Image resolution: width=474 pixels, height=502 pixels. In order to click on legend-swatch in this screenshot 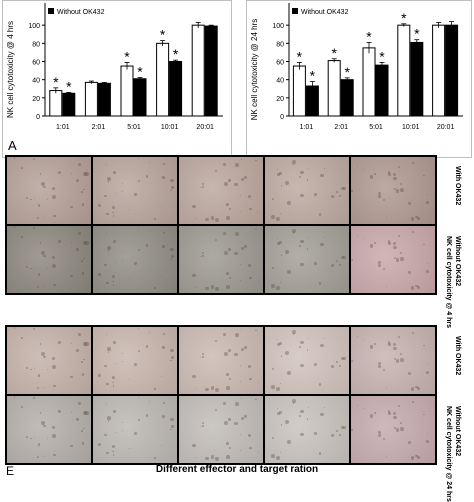, I will do `click(295, 11)`.